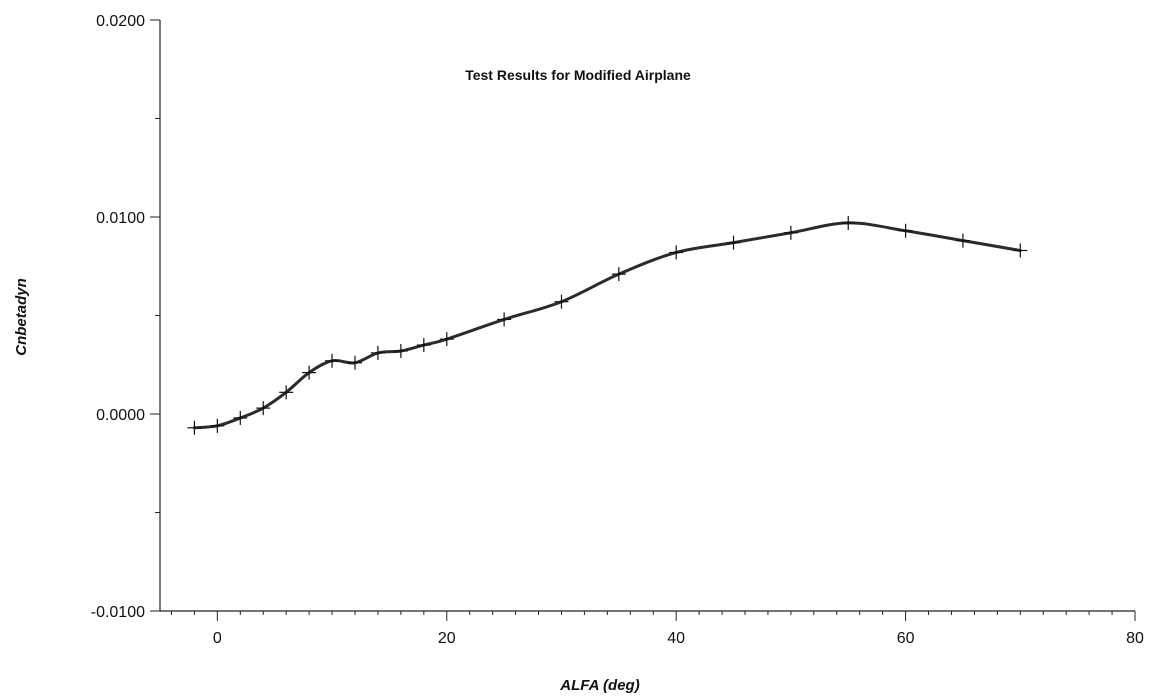 The image size is (1154, 696). I want to click on y-axis-title: Cnbetadyn, so click(21, 317).